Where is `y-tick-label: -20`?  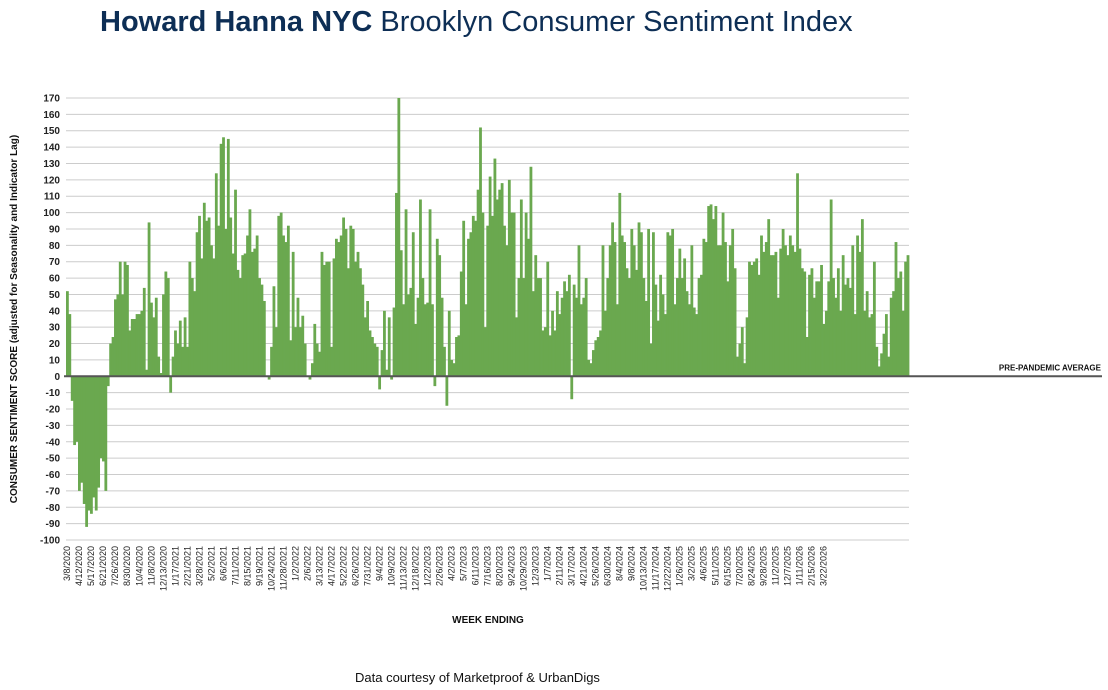
y-tick-label: -20 is located at coordinates (53, 410).